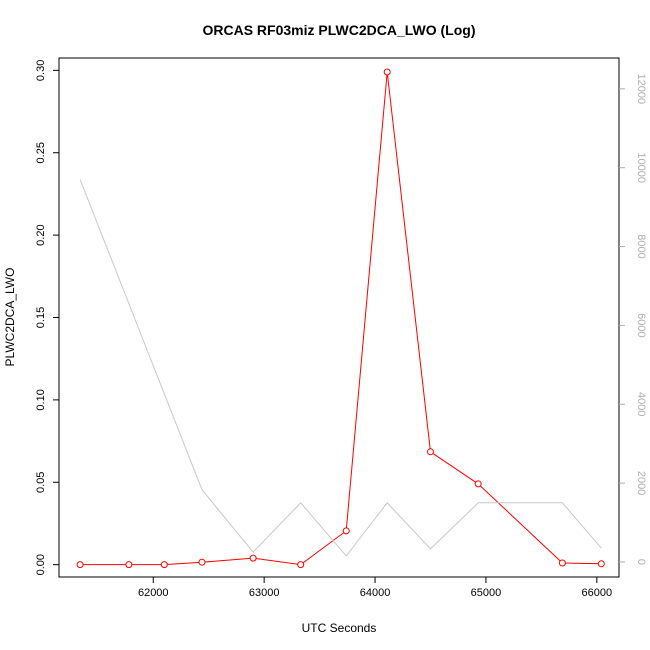  Describe the element at coordinates (41, 564) in the screenshot. I see `y-tick-label: 0.00` at that location.